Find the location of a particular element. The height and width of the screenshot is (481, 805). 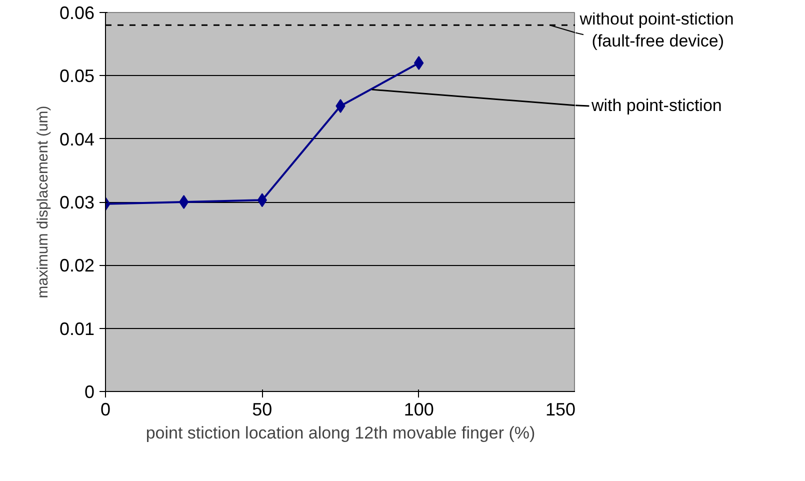

x-tick-label: 150 is located at coordinates (560, 410).